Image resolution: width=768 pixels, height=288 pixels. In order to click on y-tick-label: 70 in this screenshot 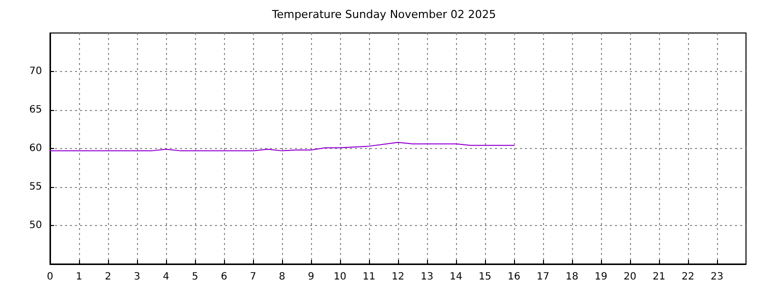, I will do `click(35, 71)`.